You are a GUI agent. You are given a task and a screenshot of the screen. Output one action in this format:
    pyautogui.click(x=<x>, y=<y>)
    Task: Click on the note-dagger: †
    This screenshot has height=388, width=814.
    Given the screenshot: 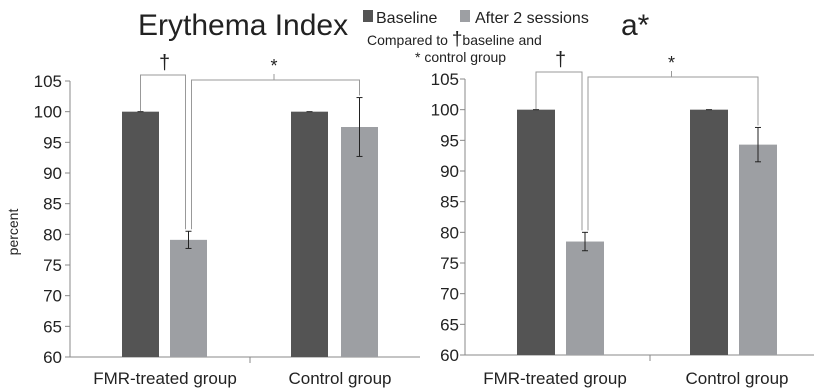 What is the action you would take?
    pyautogui.click(x=457, y=39)
    